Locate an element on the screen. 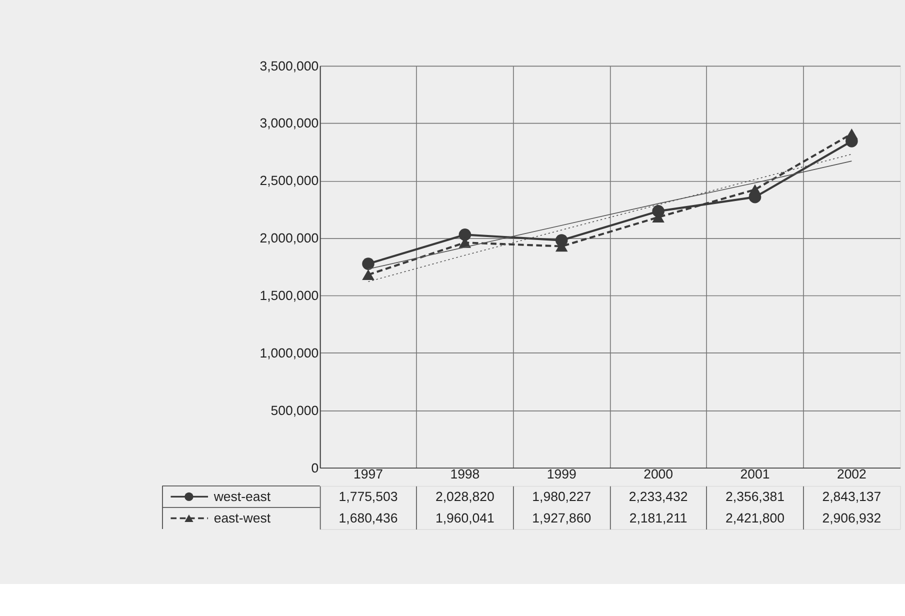 Image resolution: width=905 pixels, height=616 pixels. y-tick-label: 3,500,000 is located at coordinates (289, 66).